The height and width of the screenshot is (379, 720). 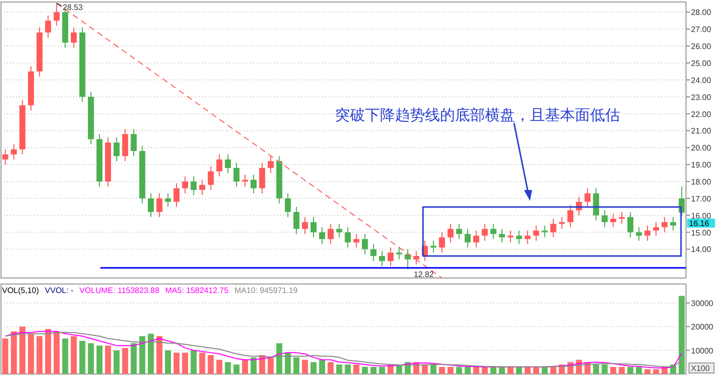 I want to click on y-tick-label: 15.00, so click(x=701, y=233).